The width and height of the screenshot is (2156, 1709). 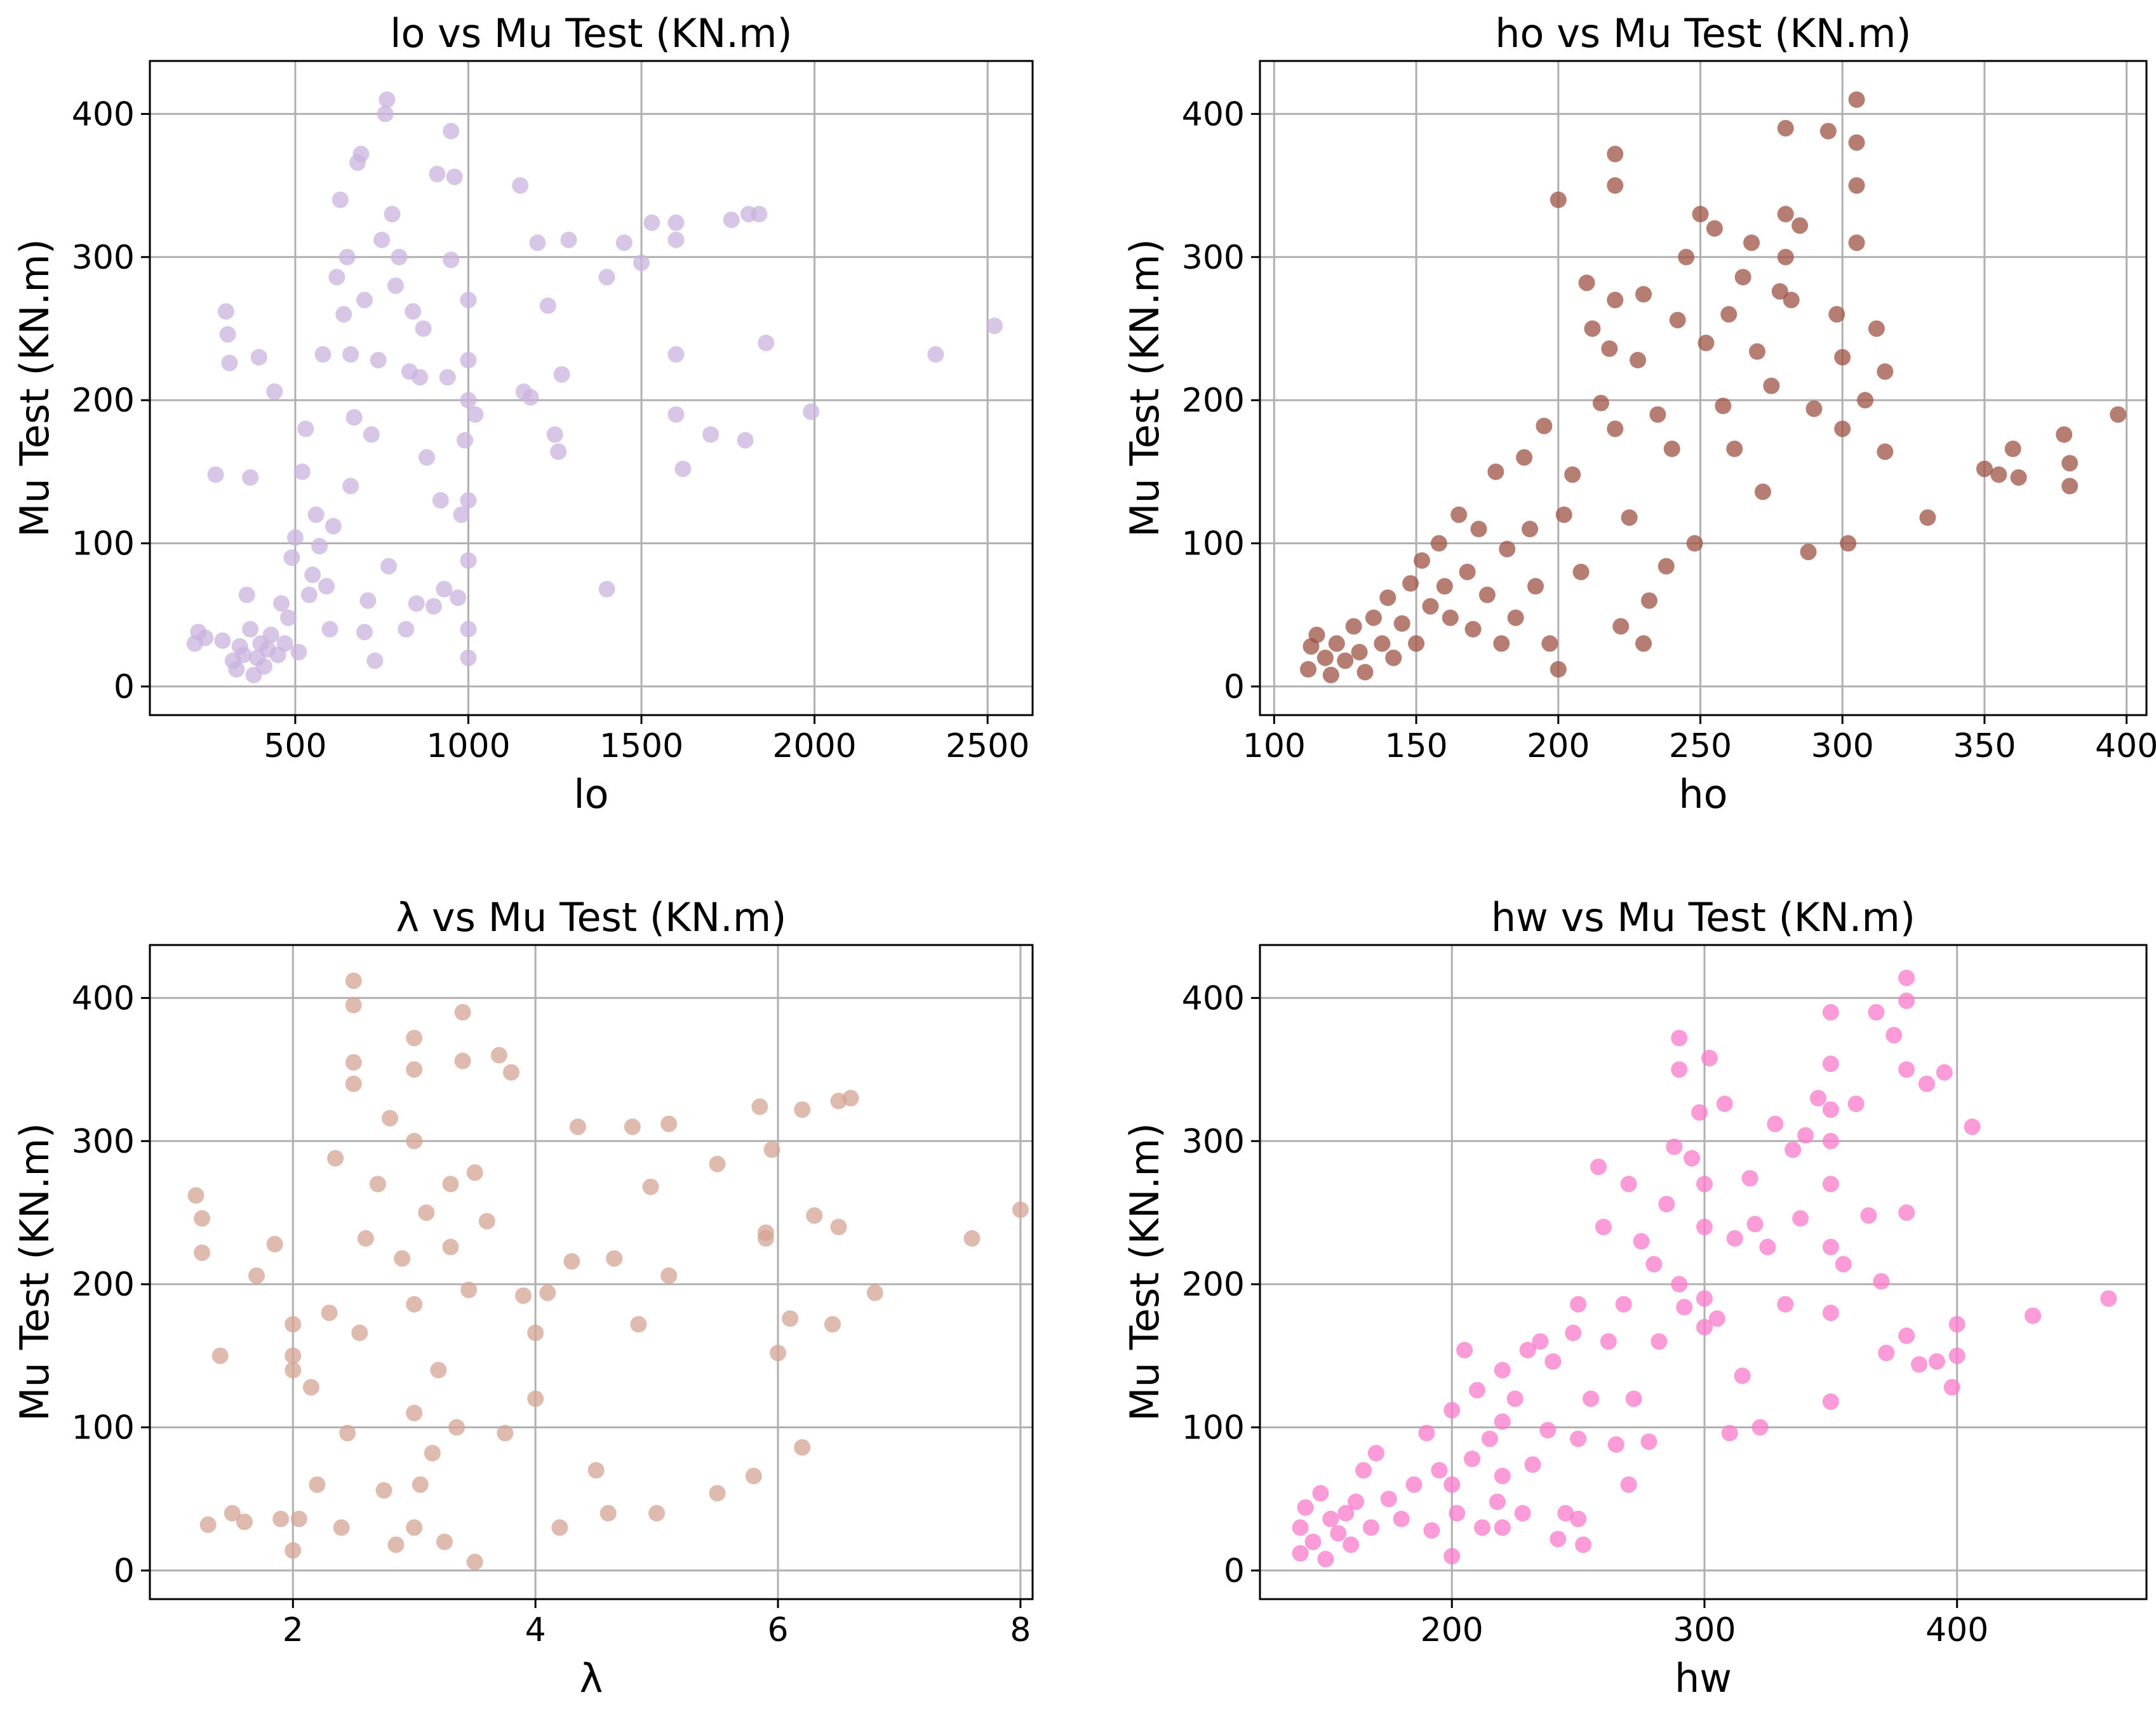 What do you see at coordinates (1213, 1142) in the screenshot?
I see `y-tick-label: 300` at bounding box center [1213, 1142].